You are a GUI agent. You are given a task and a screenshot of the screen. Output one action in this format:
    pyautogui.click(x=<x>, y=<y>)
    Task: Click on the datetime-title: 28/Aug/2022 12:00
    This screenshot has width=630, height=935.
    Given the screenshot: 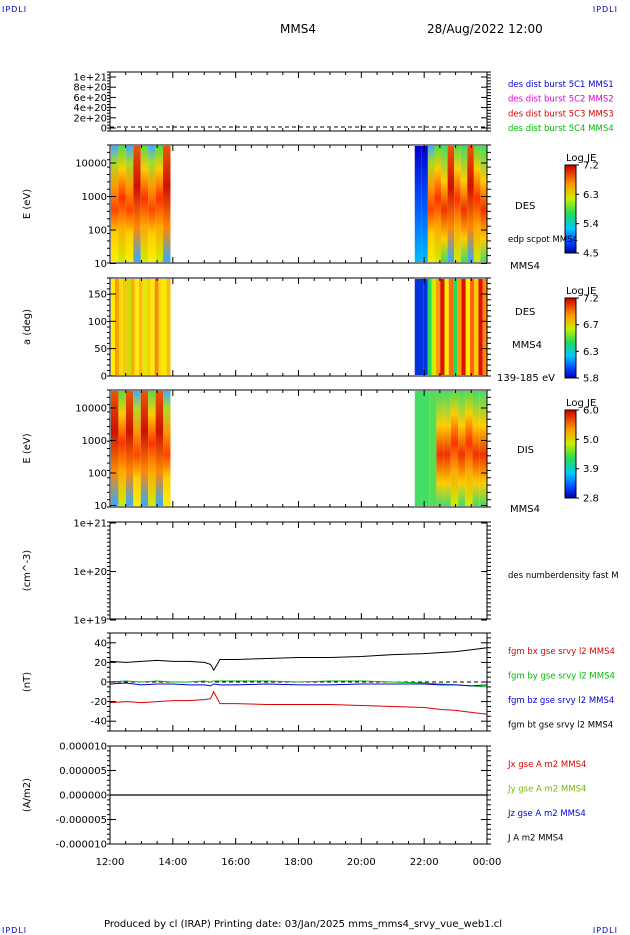 What is the action you would take?
    pyautogui.click(x=485, y=29)
    